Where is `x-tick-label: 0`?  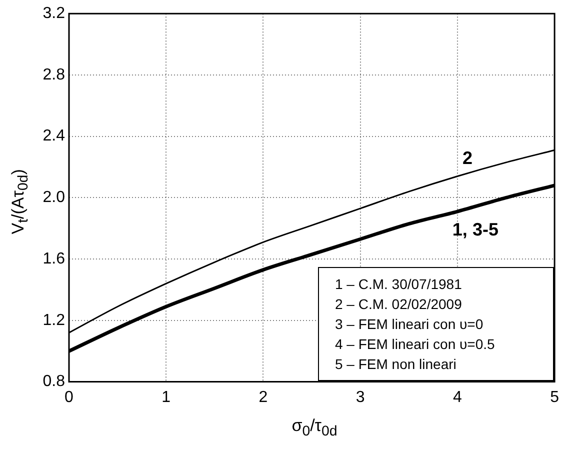 x-tick-label: 0 is located at coordinates (69, 397).